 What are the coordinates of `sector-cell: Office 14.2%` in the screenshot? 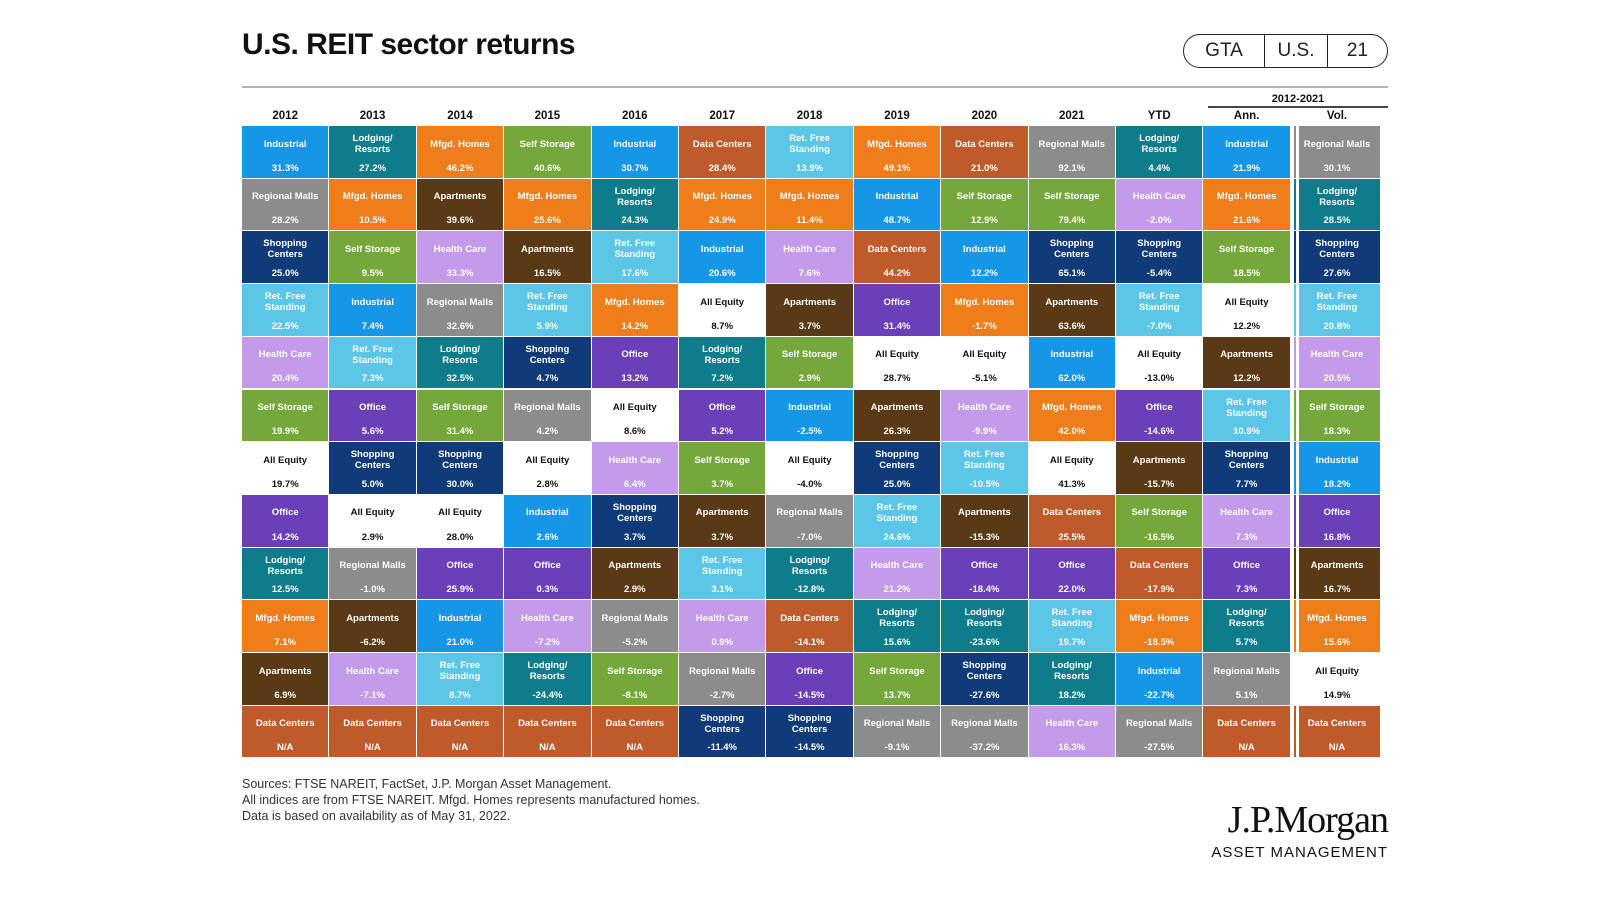 It's located at (285, 520).